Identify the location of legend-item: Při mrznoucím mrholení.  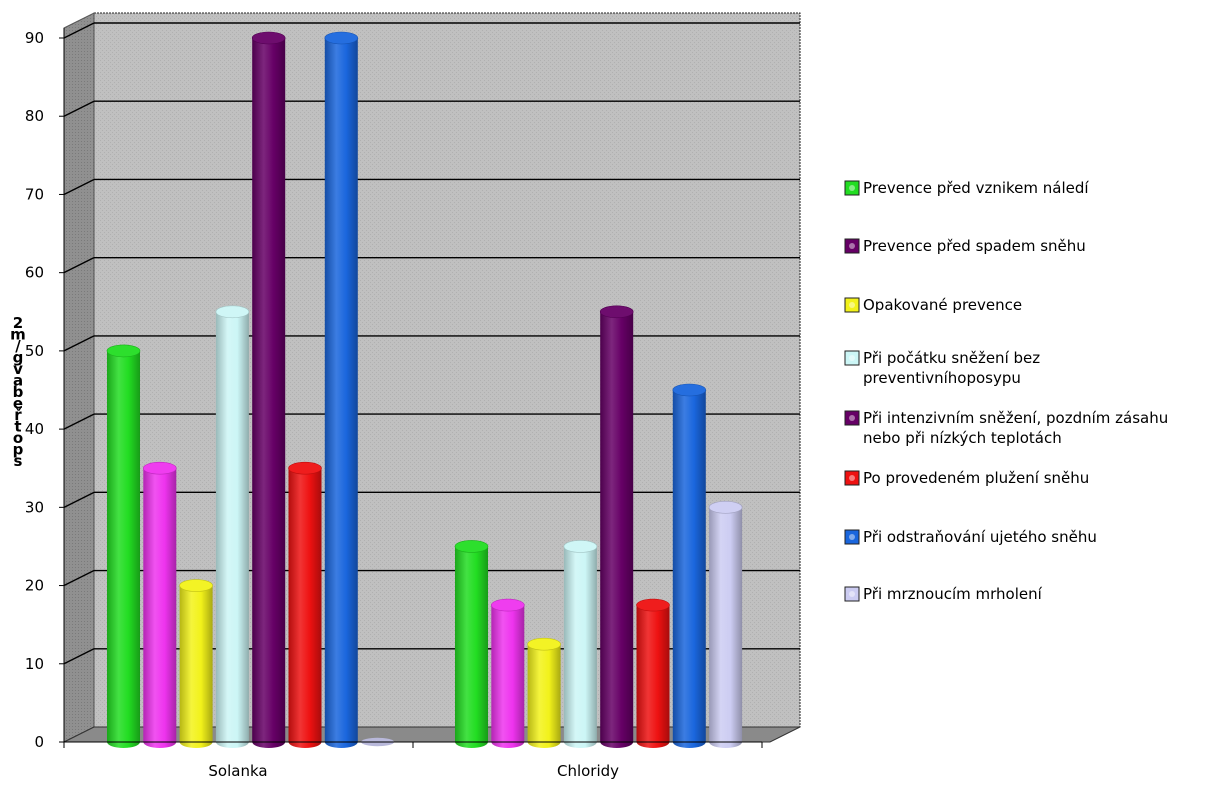
(943, 594).